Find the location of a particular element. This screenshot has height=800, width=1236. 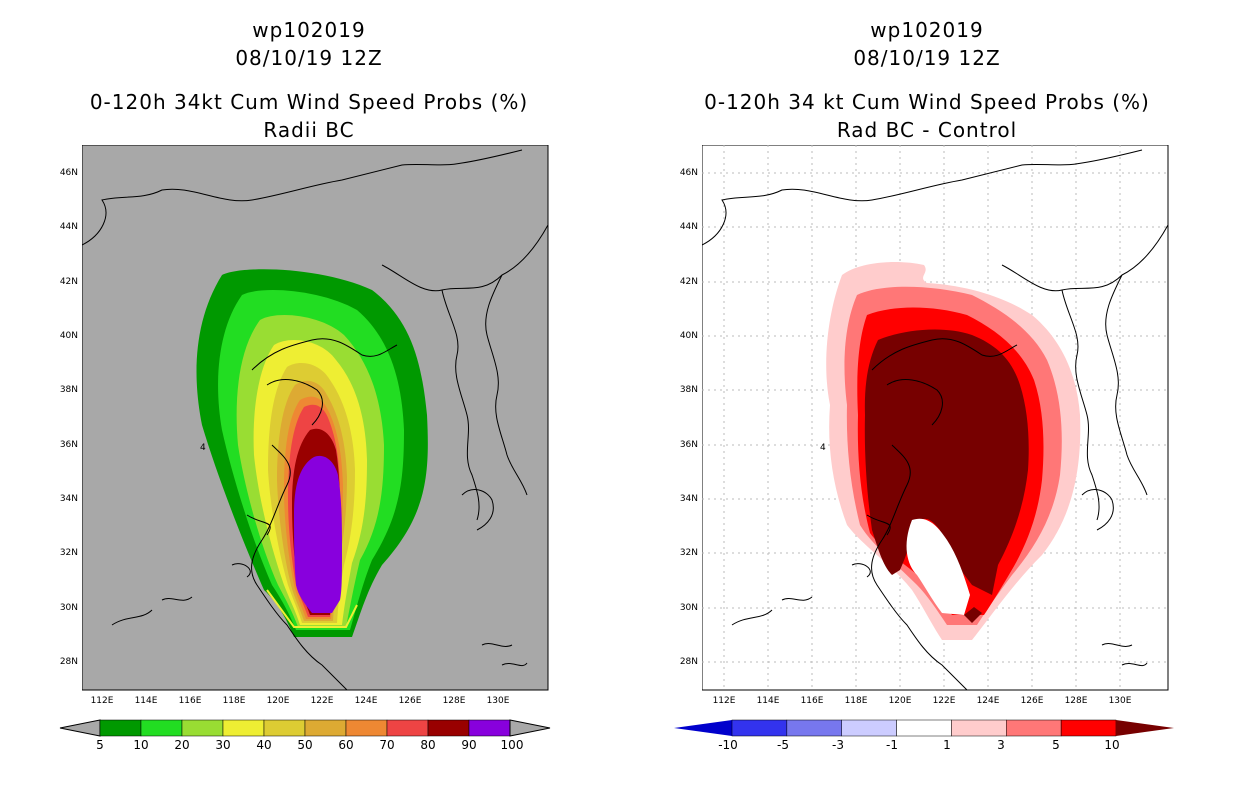

left-lon-label: 116E is located at coordinates (190, 701).